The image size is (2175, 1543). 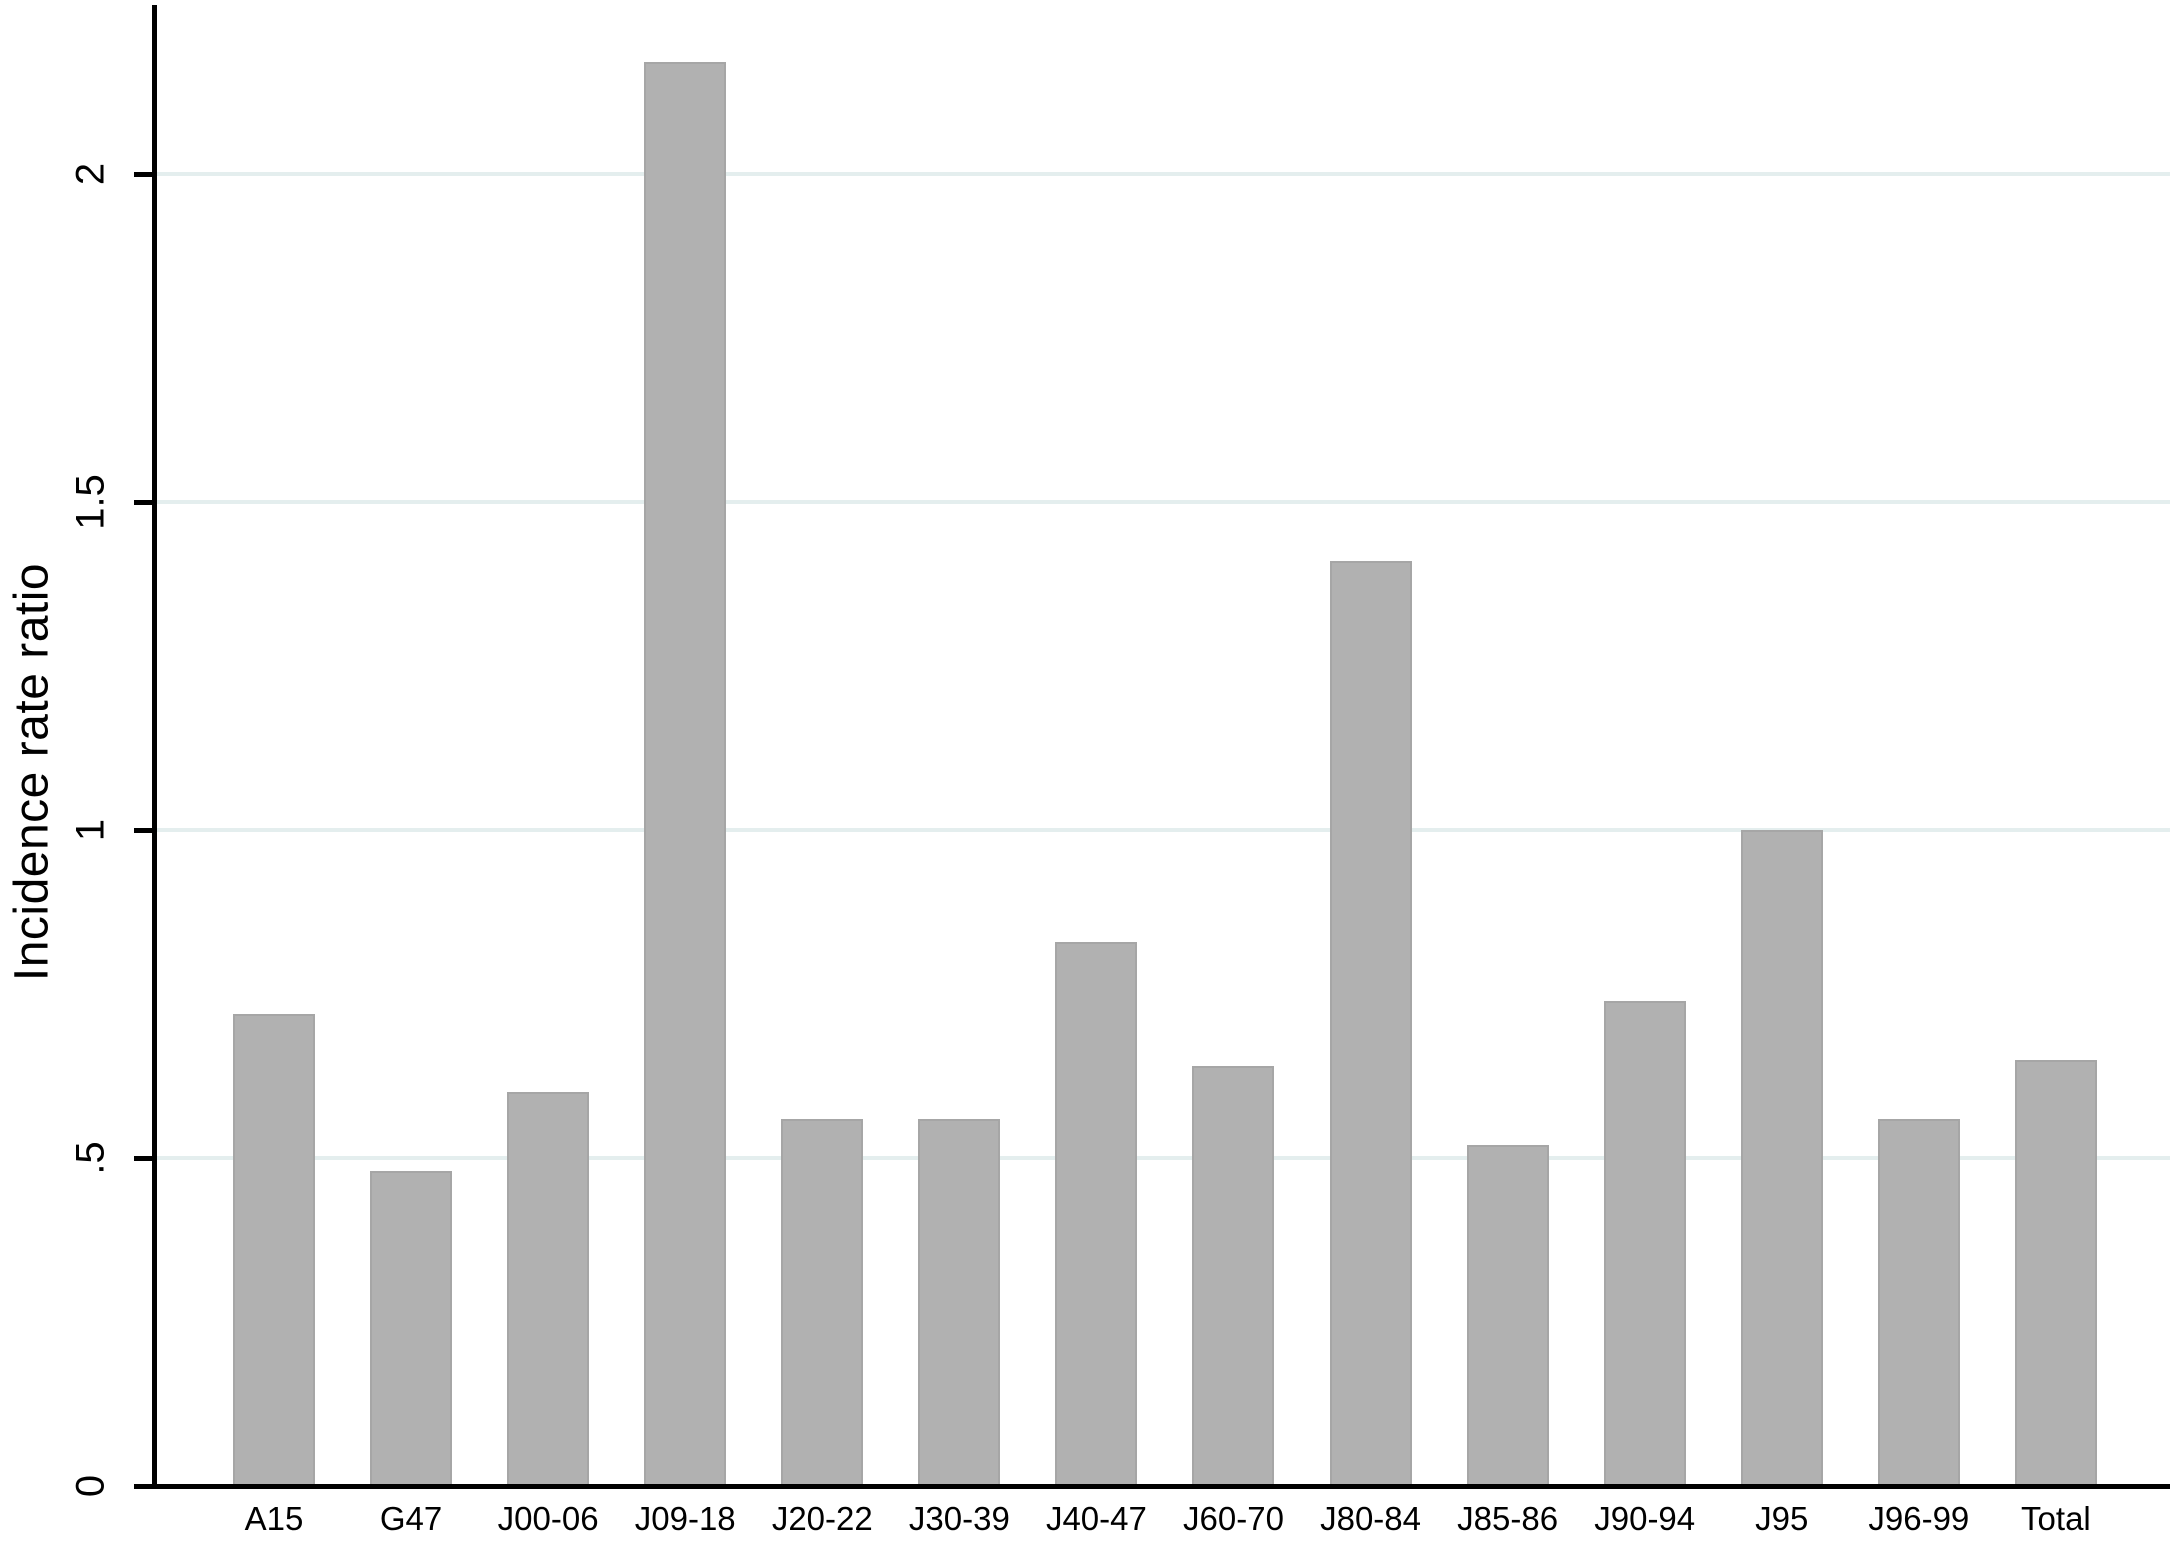 I want to click on x-tick-label: G47, so click(x=411, y=1518).